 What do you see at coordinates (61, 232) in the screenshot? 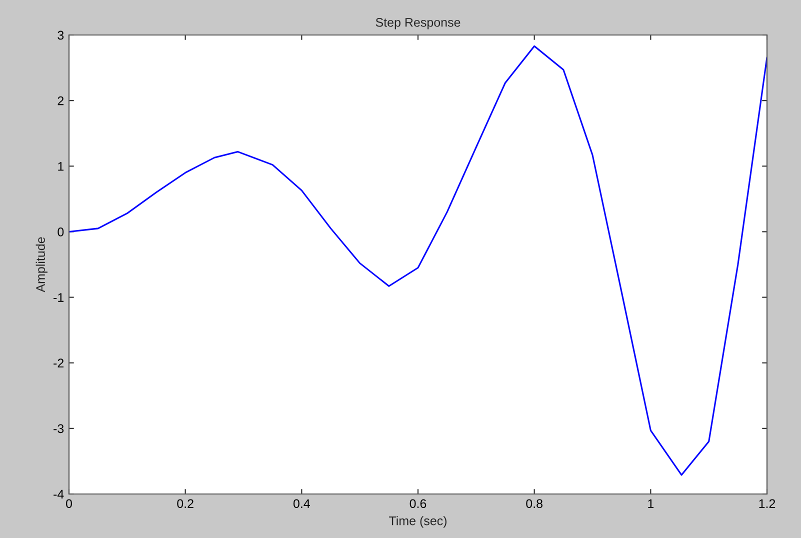
I see `y-tick-label: 0` at bounding box center [61, 232].